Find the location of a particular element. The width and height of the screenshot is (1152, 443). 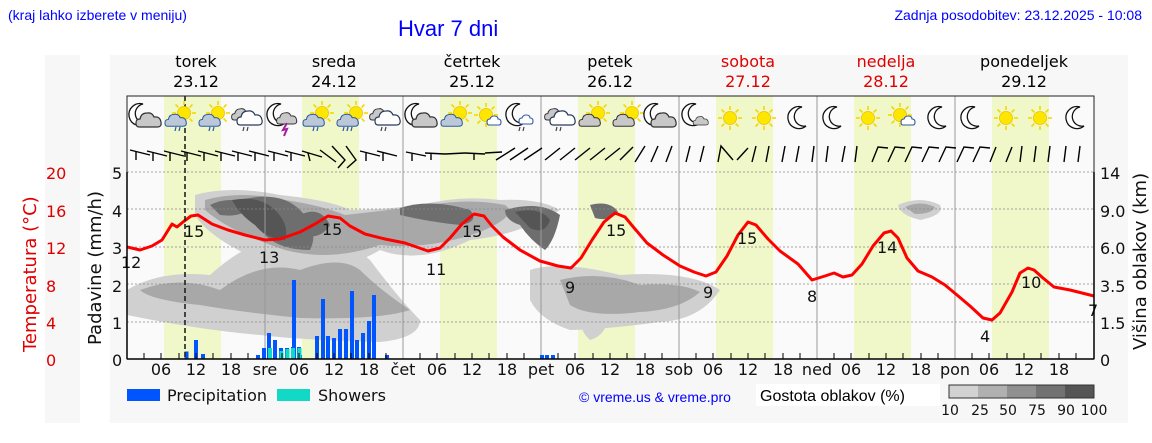

svg-text: 20 is located at coordinates (56, 173).